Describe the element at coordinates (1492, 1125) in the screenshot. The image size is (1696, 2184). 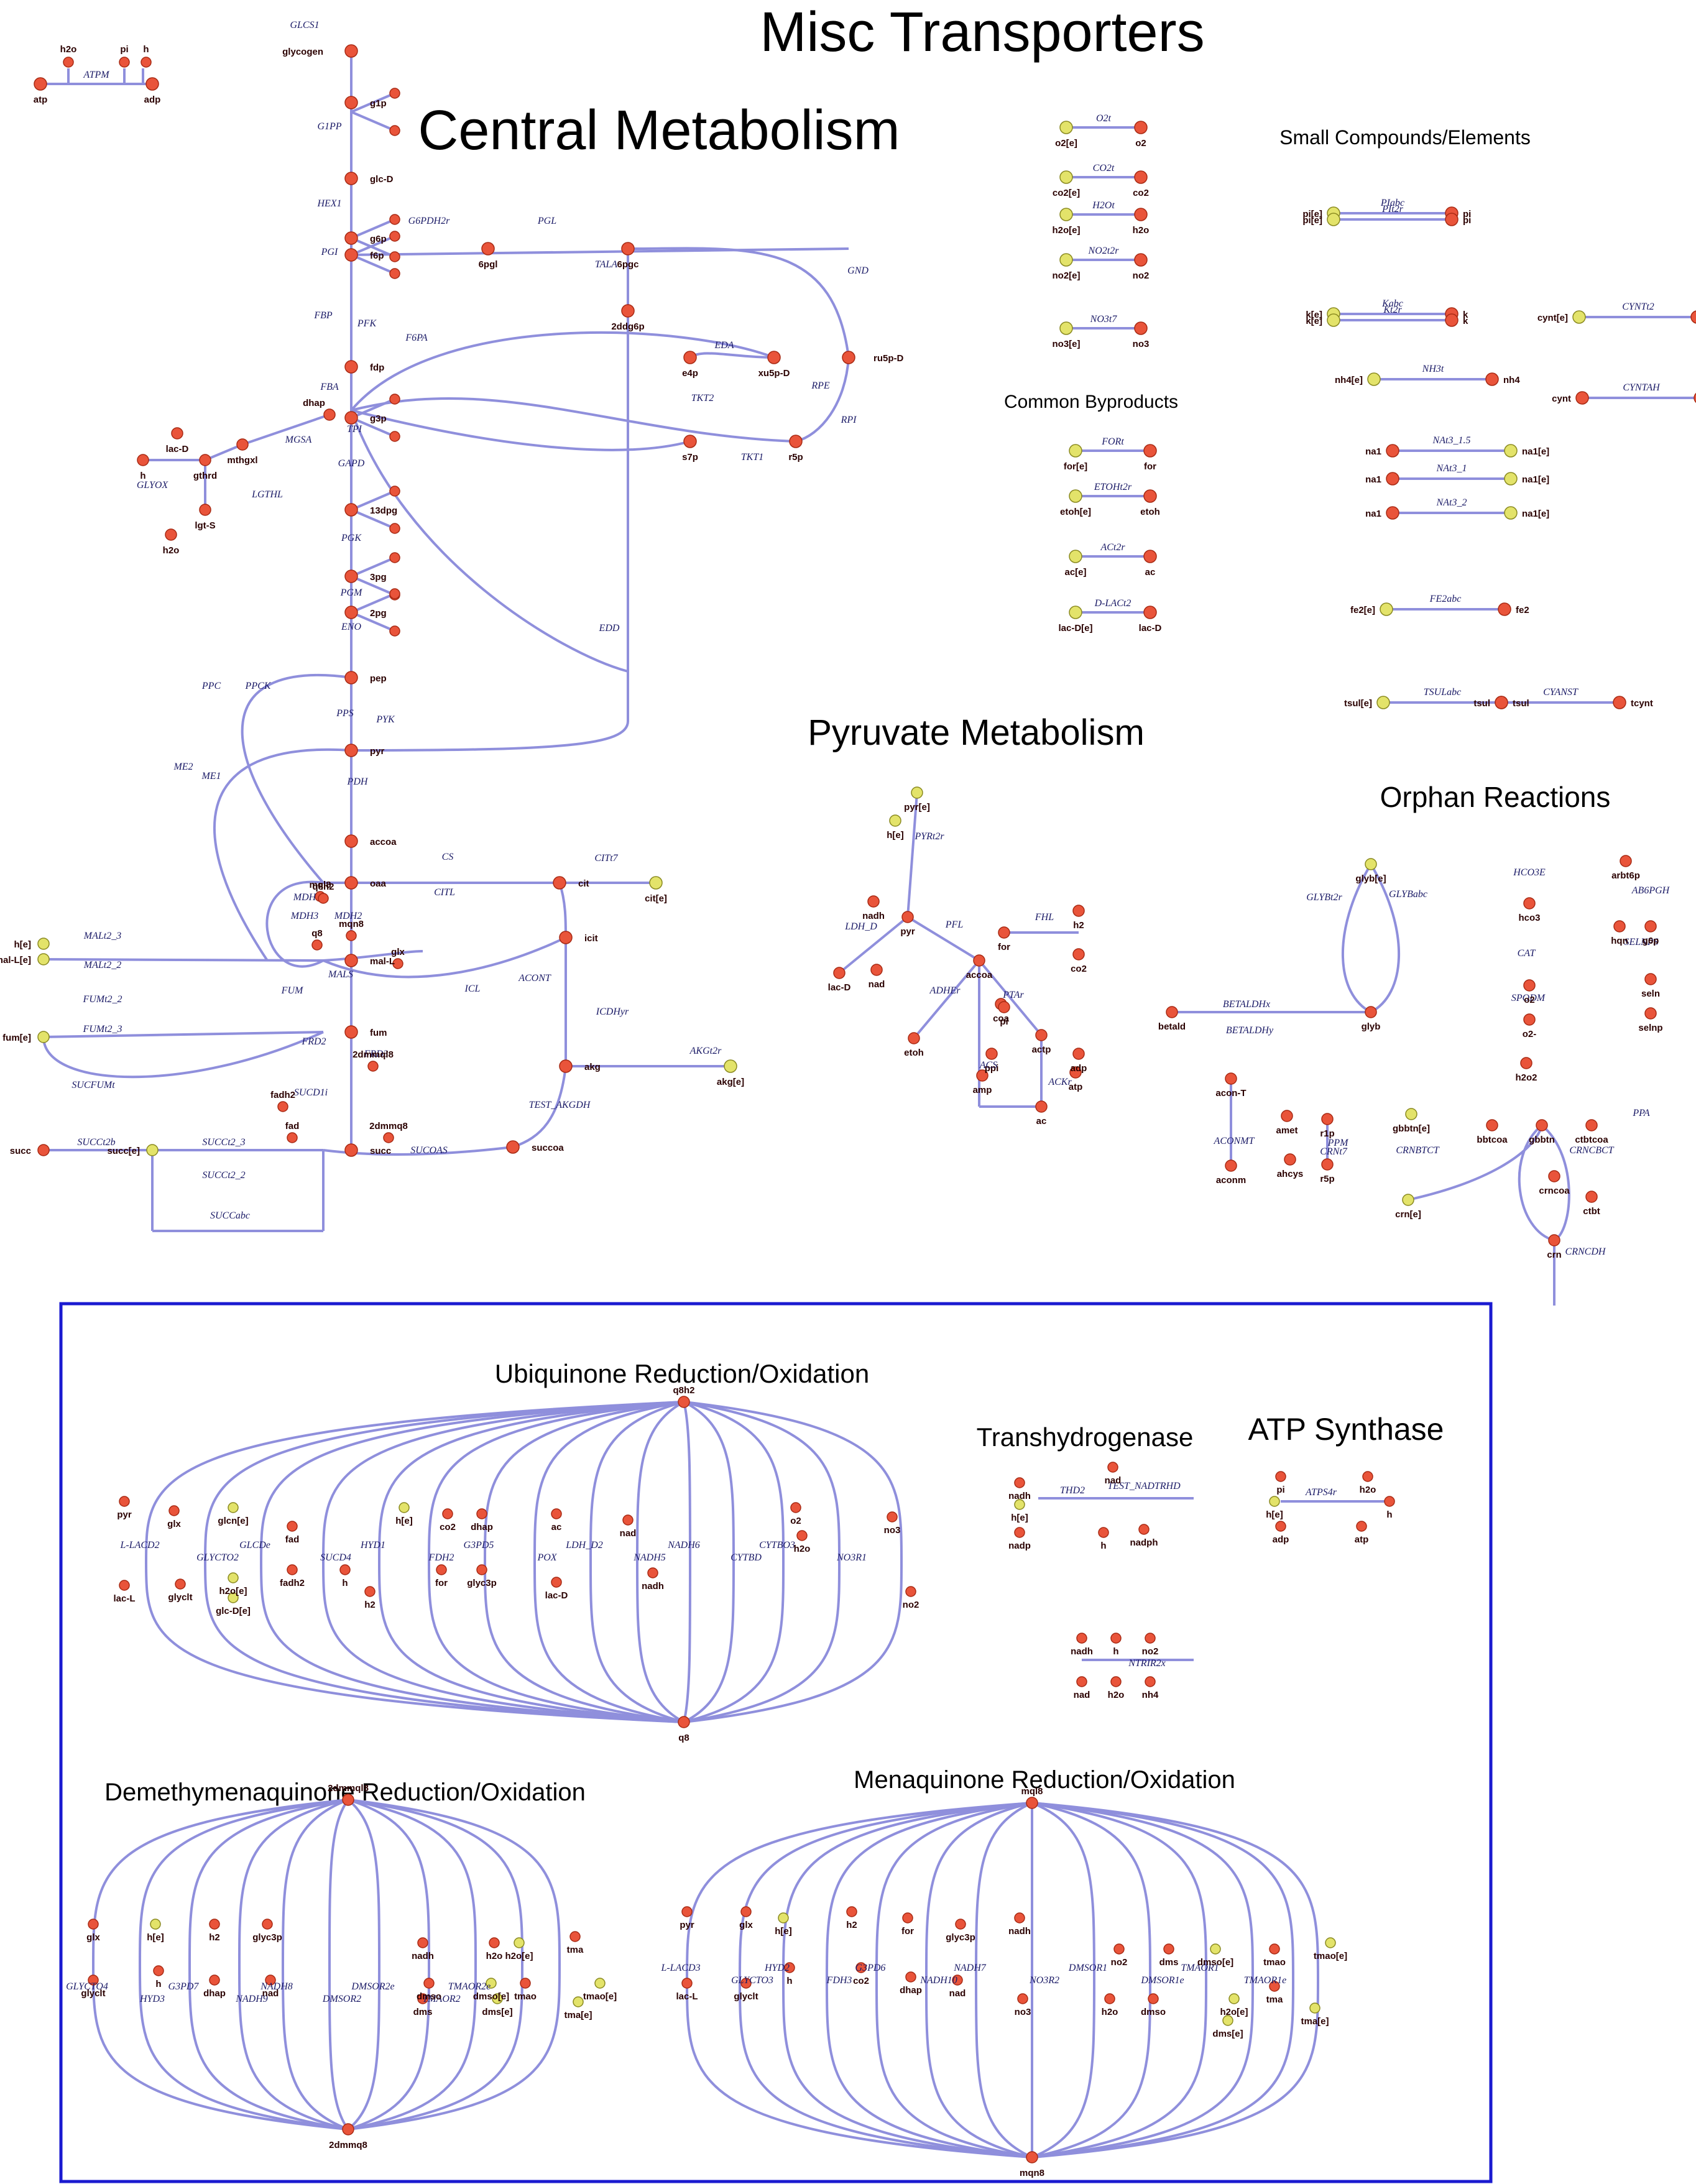
I see `metabolite-bbtcoa` at that location.